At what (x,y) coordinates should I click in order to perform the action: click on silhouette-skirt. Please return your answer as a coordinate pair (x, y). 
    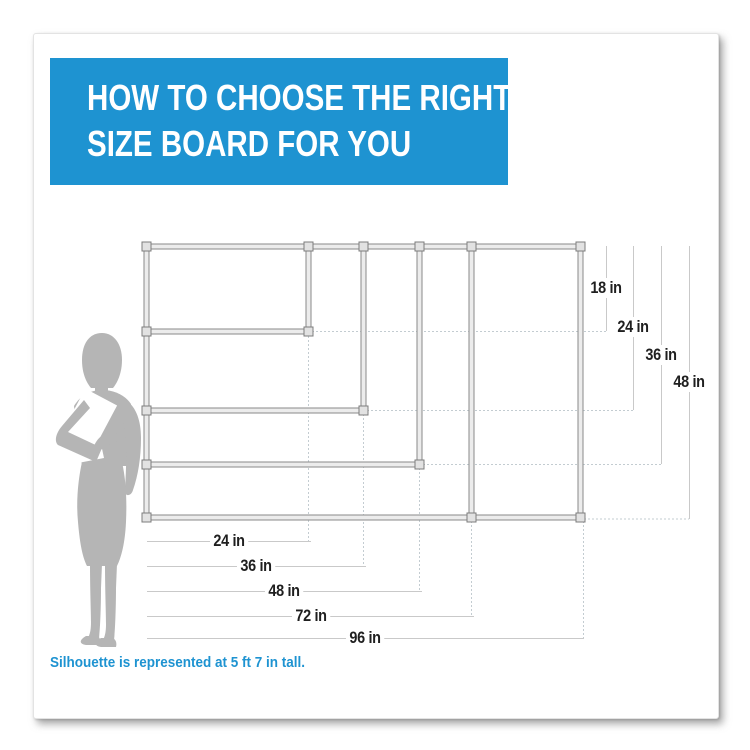
    Looking at the image, I should click on (102, 514).